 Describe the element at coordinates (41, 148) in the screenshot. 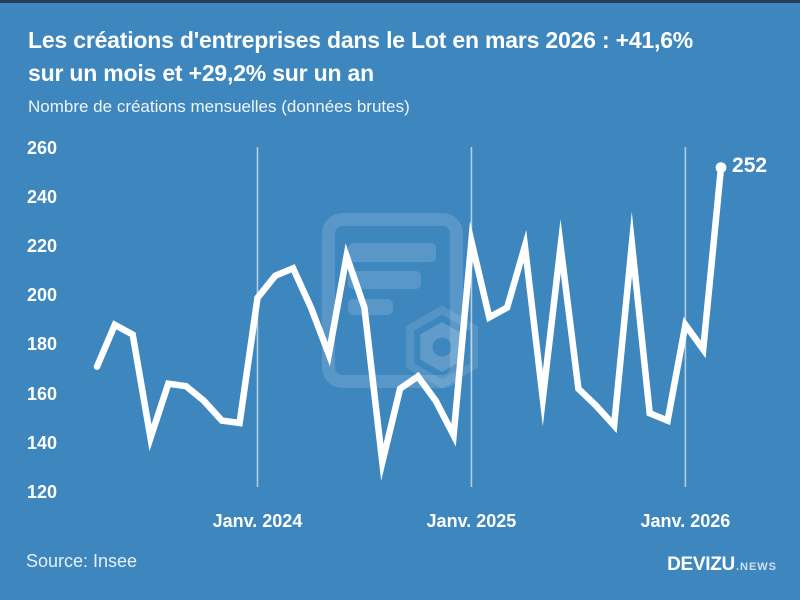

I see `y-tick-label: 260` at that location.